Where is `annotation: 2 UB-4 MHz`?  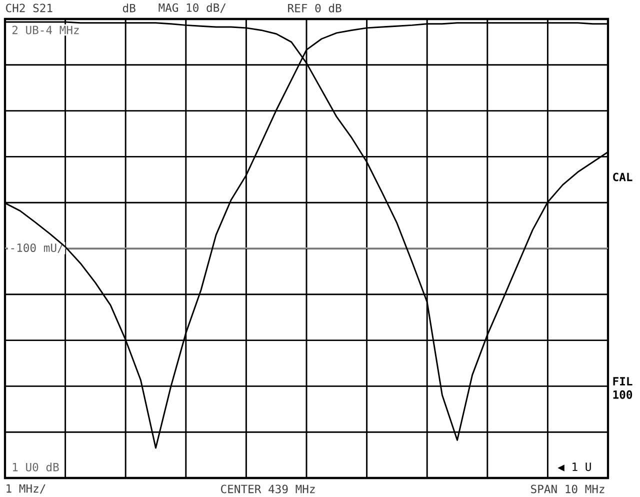 annotation: 2 UB-4 MHz is located at coordinates (45, 30).